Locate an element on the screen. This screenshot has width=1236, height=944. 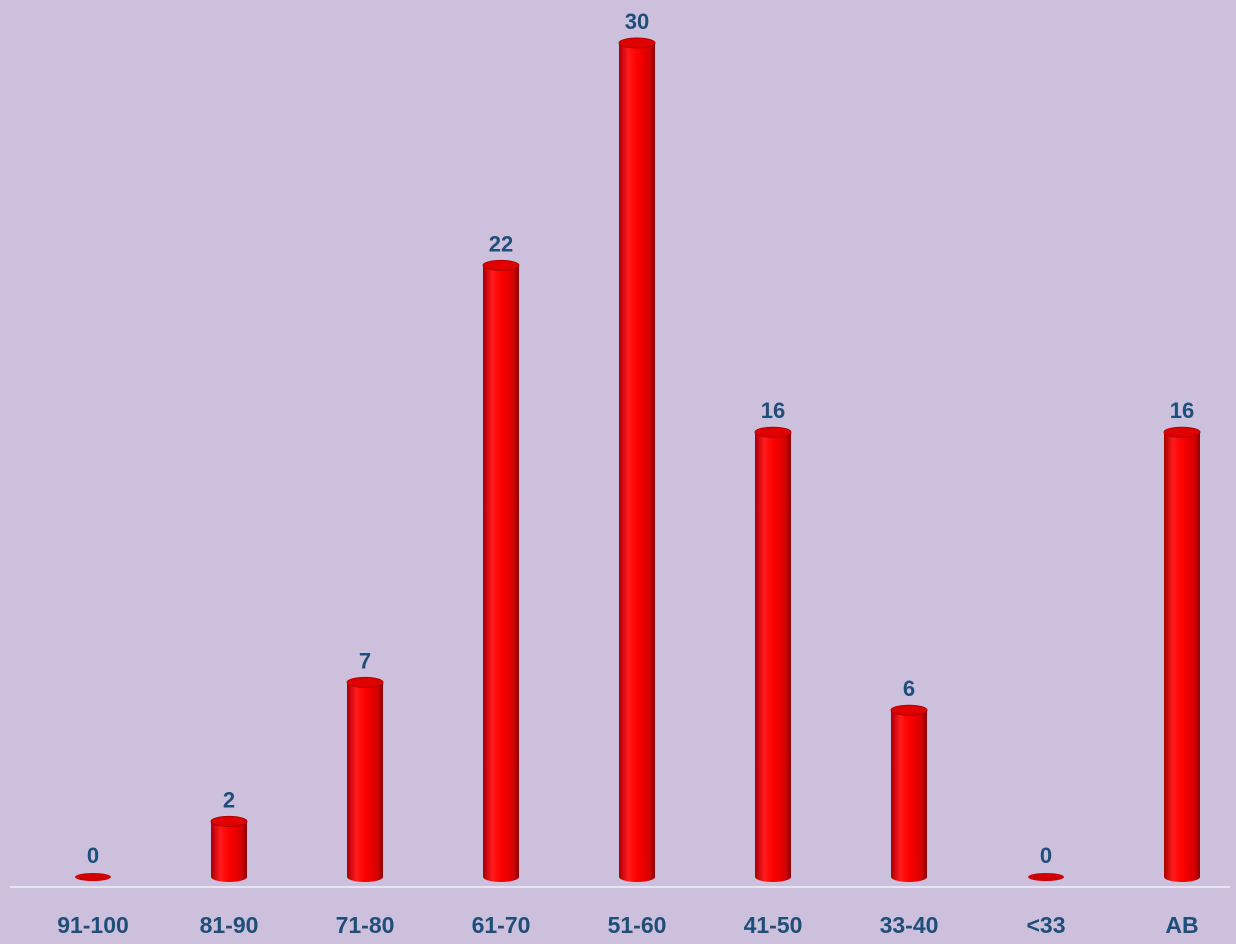
x-tick-label: 51-60 is located at coordinates (637, 925).